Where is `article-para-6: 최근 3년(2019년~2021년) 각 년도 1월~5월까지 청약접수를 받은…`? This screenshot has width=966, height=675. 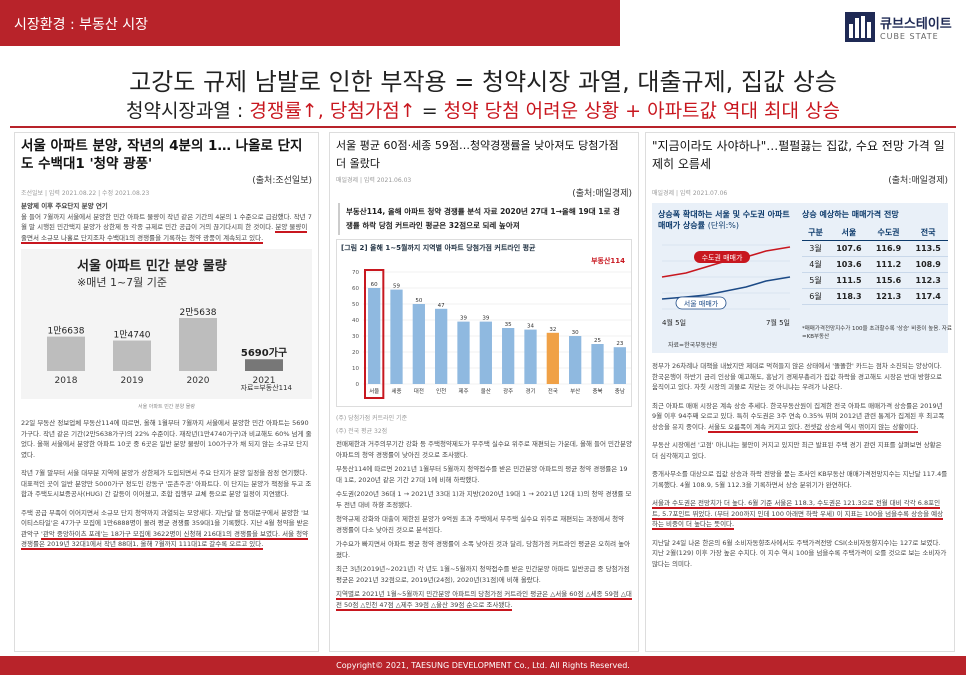 article-para-6: 최근 3년(2019년~2021년) 각 년도 1월~5월까지 청약접수를 받은… is located at coordinates (483, 574).